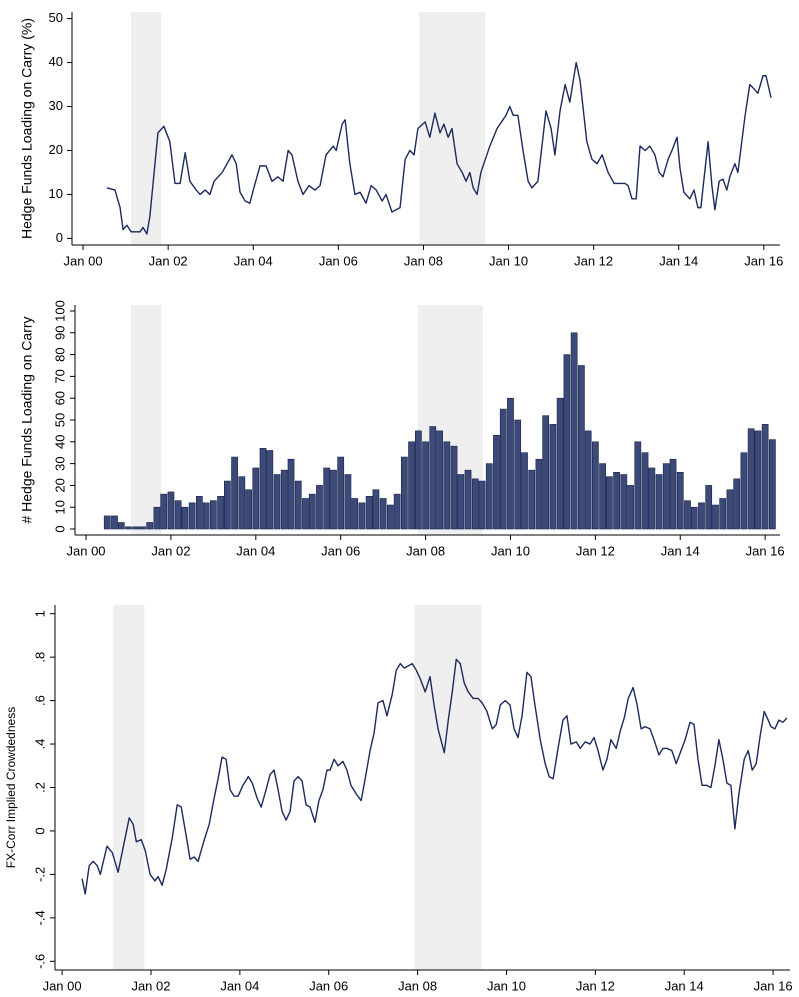 Image resolution: width=799 pixels, height=997 pixels. I want to click on y-tick-label: 70, so click(59, 376).